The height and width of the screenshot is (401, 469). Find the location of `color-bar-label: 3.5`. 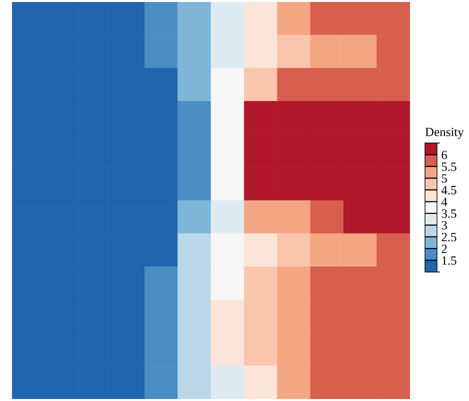

color-bar-label: 3.5 is located at coordinates (449, 213).